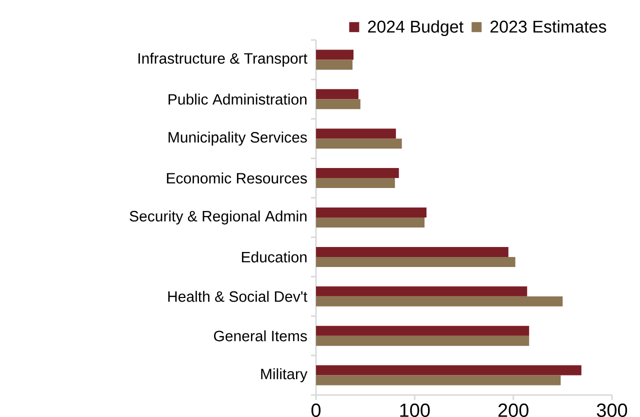 The width and height of the screenshot is (640, 417). Describe the element at coordinates (513, 410) in the screenshot. I see `x-tick-label: 200` at that location.